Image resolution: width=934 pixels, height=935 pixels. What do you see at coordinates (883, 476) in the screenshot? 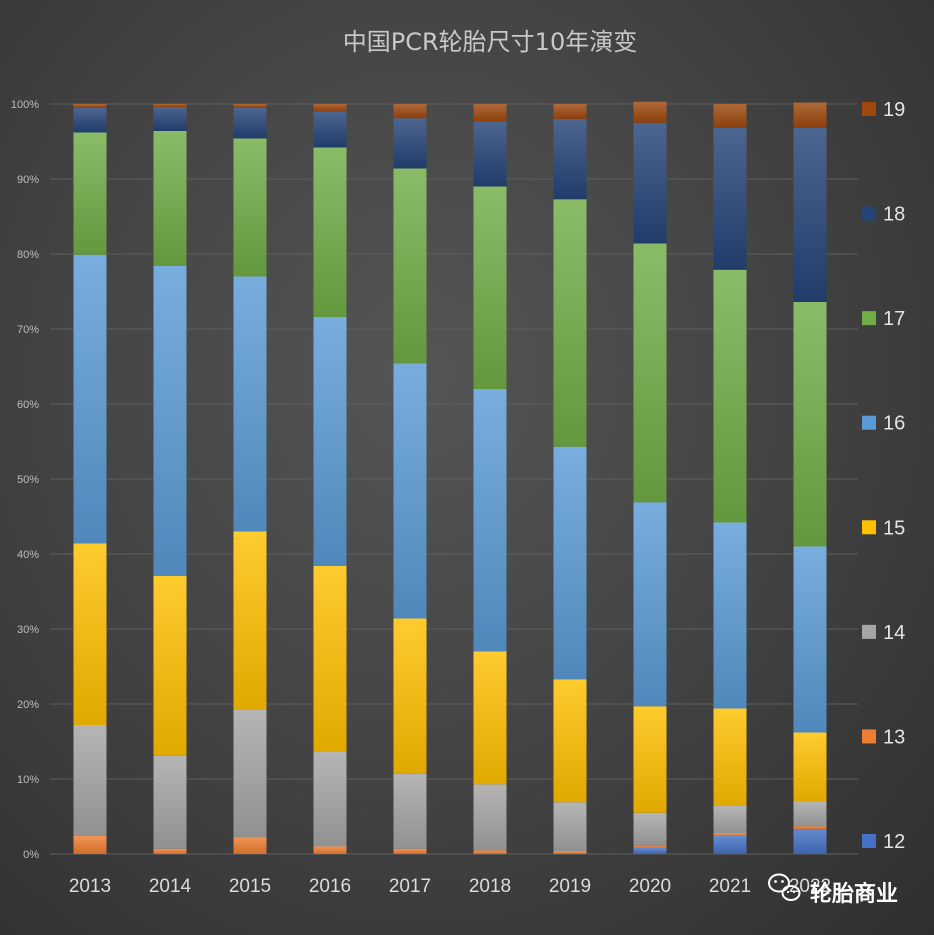
I see `legend: 12 13 14 15 16 17 18 19` at bounding box center [883, 476].